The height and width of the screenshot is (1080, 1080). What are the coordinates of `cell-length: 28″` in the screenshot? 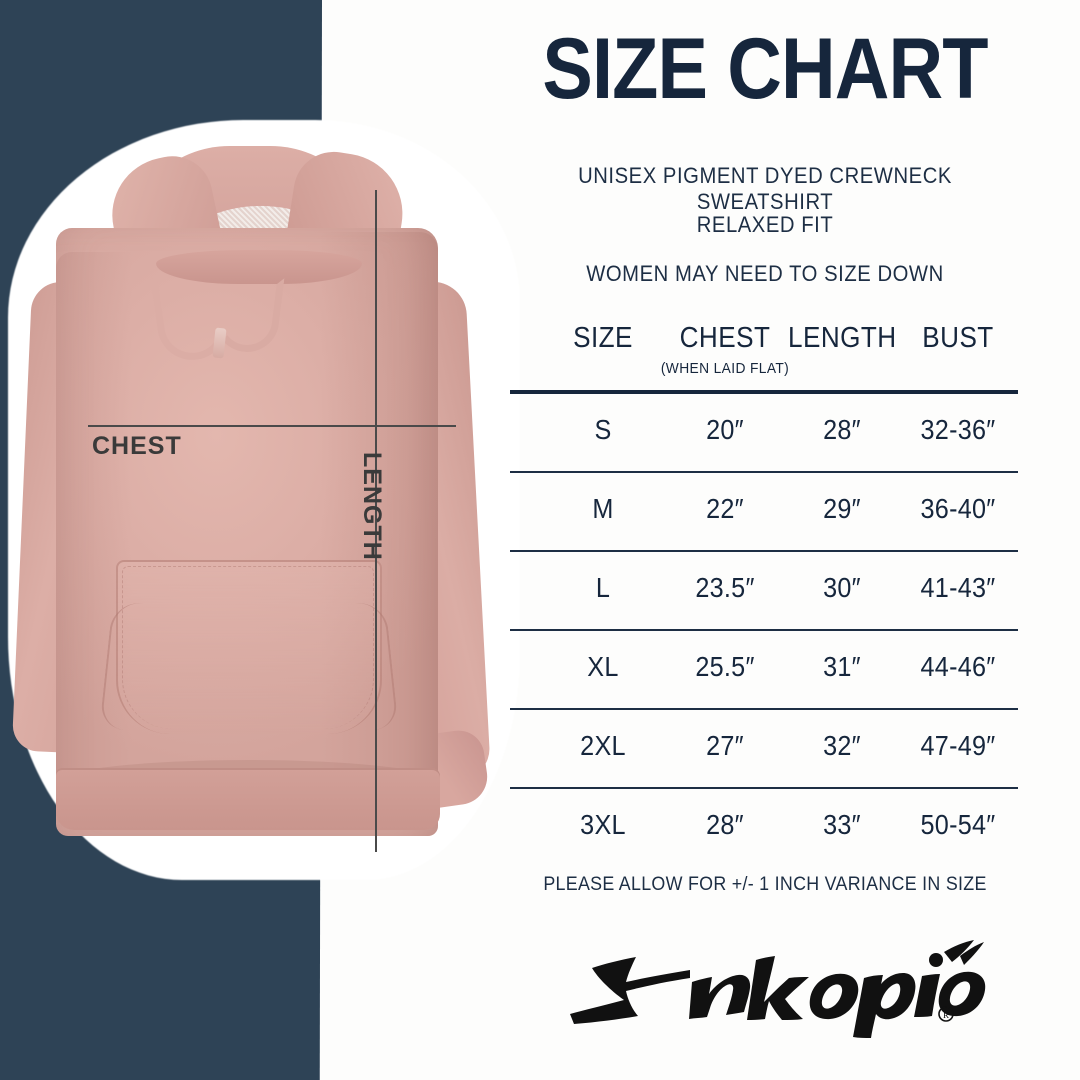 It's located at (842, 429).